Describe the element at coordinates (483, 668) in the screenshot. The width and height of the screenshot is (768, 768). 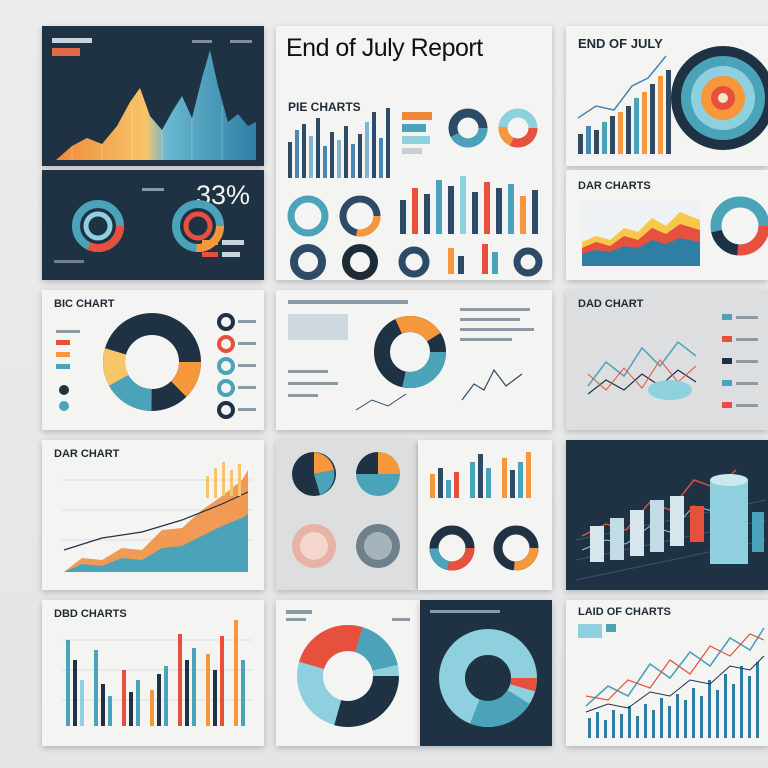
I see `dark-donut` at that location.